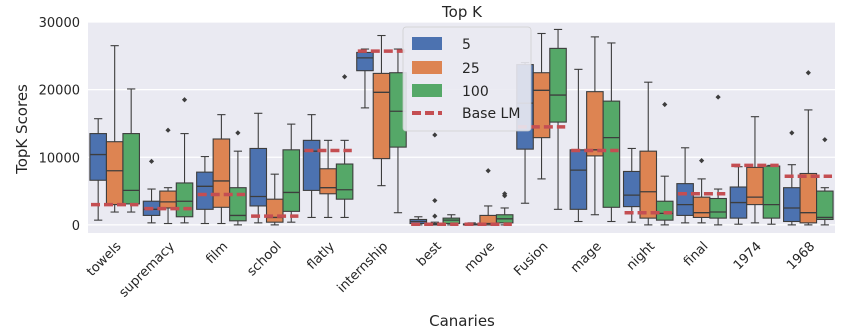 Image resolution: width=841 pixels, height=336 pixels. What do you see at coordinates (466, 45) in the screenshot?
I see `legend-label-5: 5` at bounding box center [466, 45].